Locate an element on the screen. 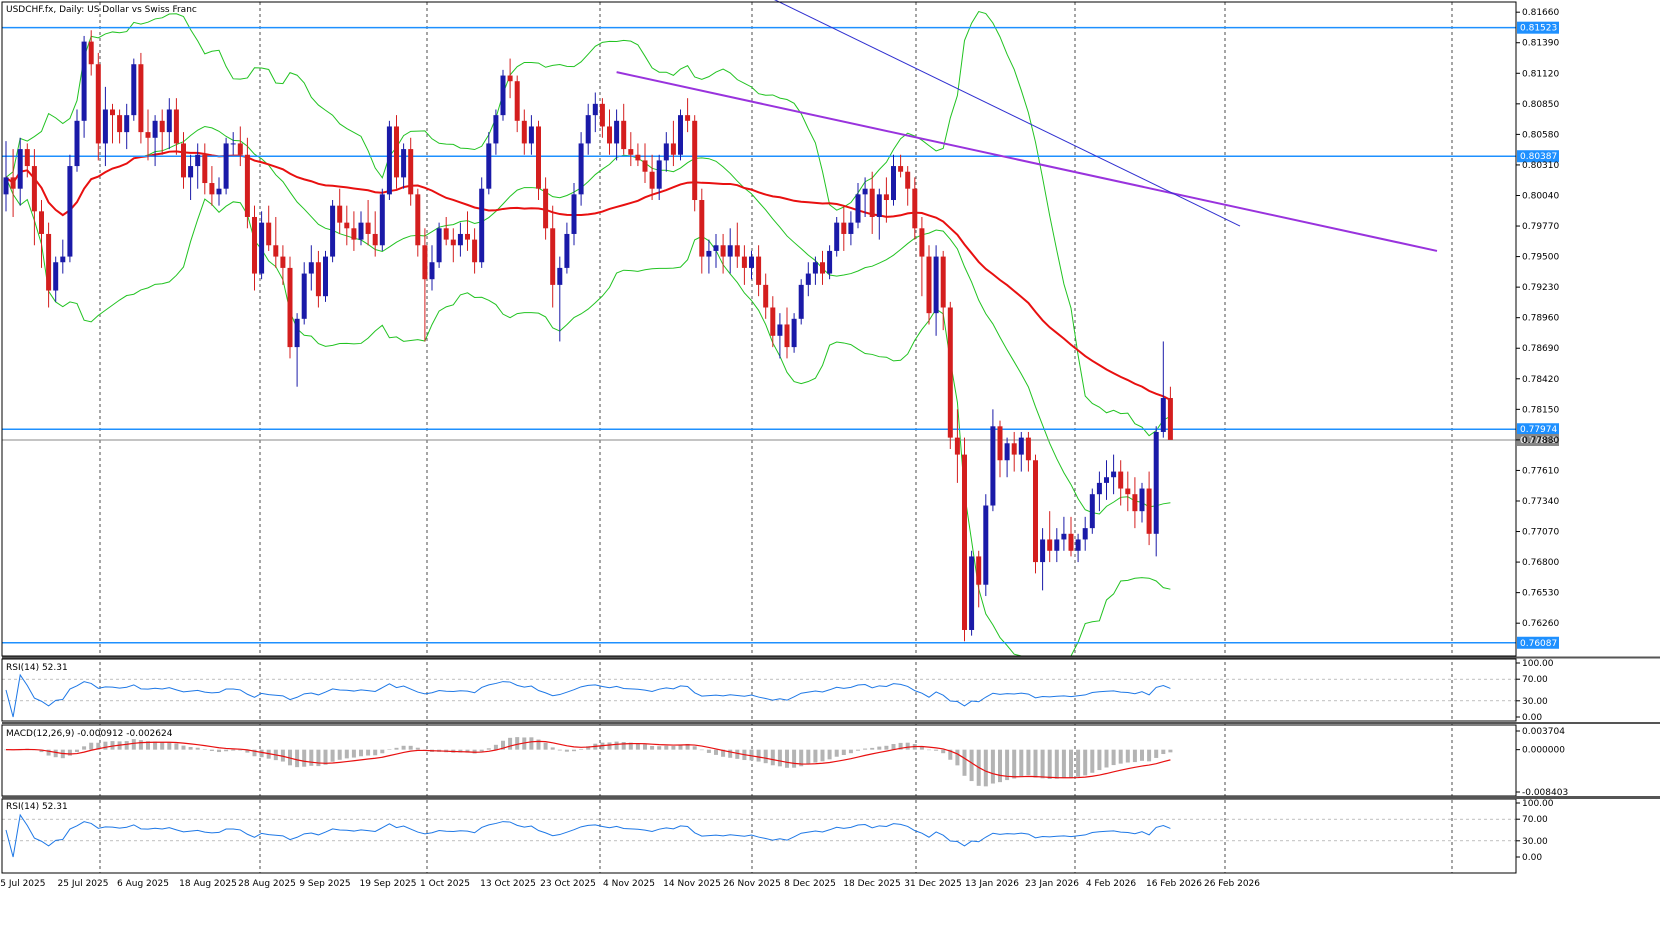  y-tick-label: 0.76260 is located at coordinates (1540, 624).